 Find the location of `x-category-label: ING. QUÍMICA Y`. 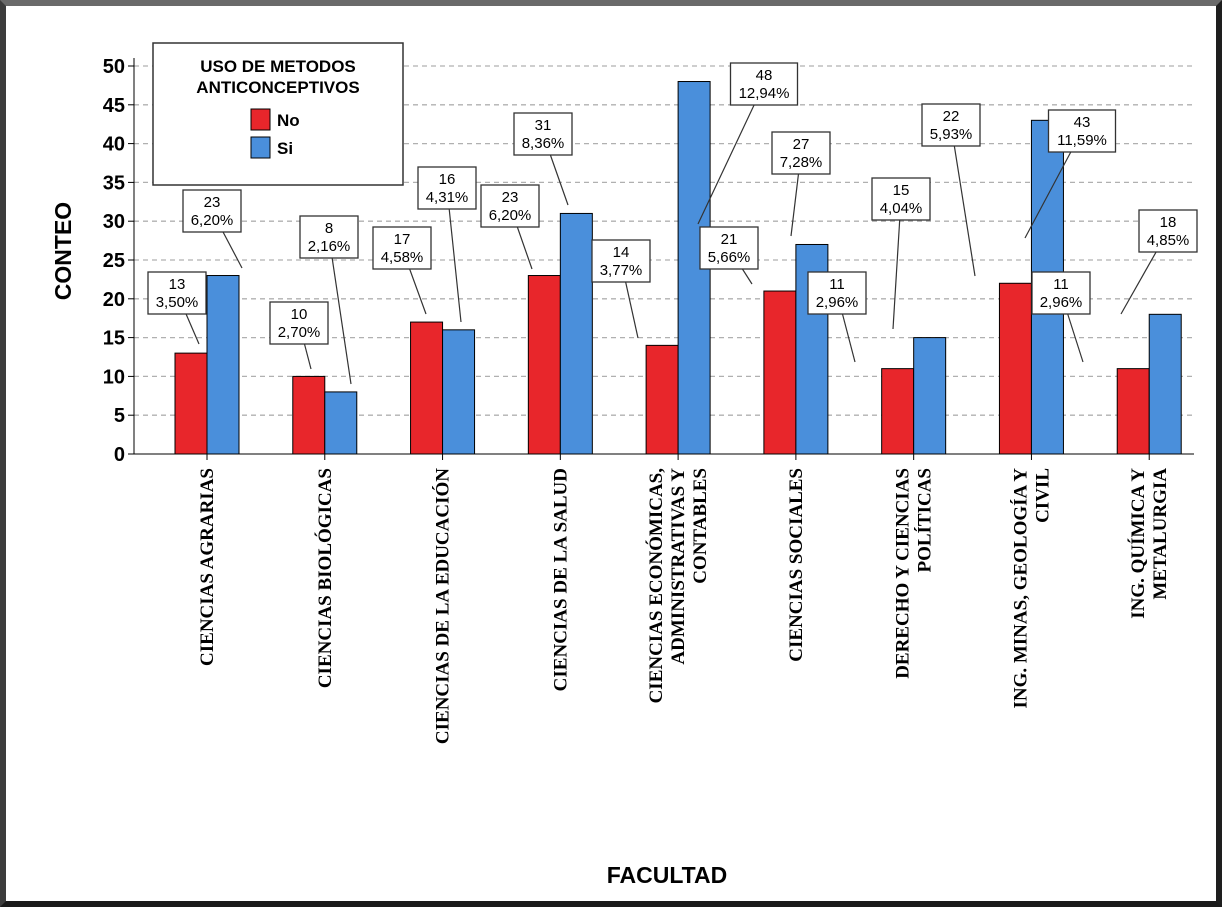

x-category-label: ING. QUÍMICA Y is located at coordinates (1138, 543).